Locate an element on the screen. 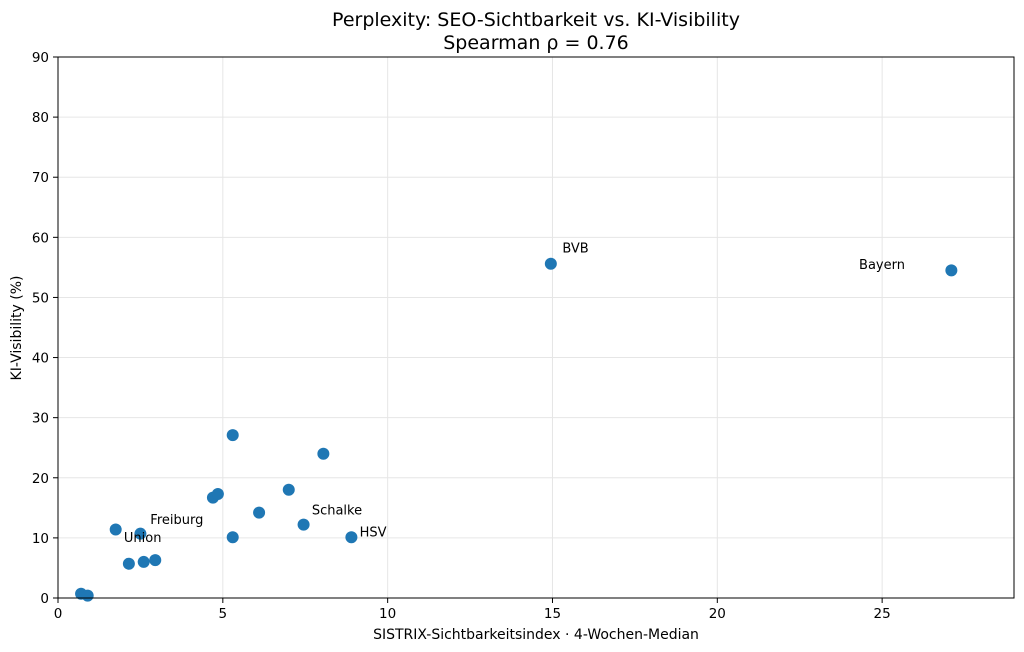  point-label: Bayern is located at coordinates (882, 265).